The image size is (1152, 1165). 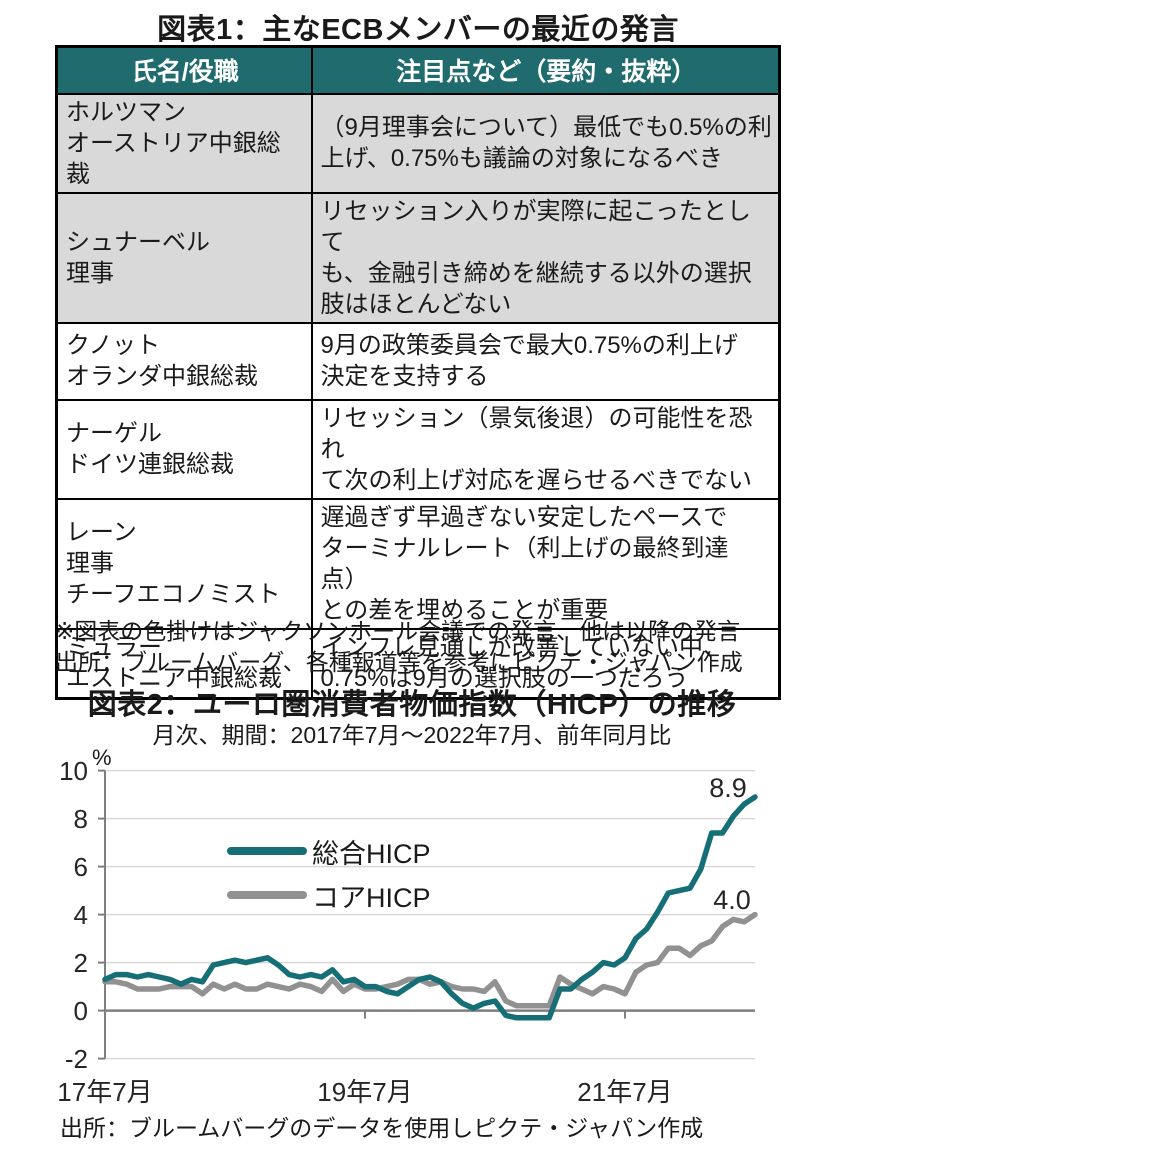 I want to click on y-tick-label: 0, so click(x=80, y=1010).